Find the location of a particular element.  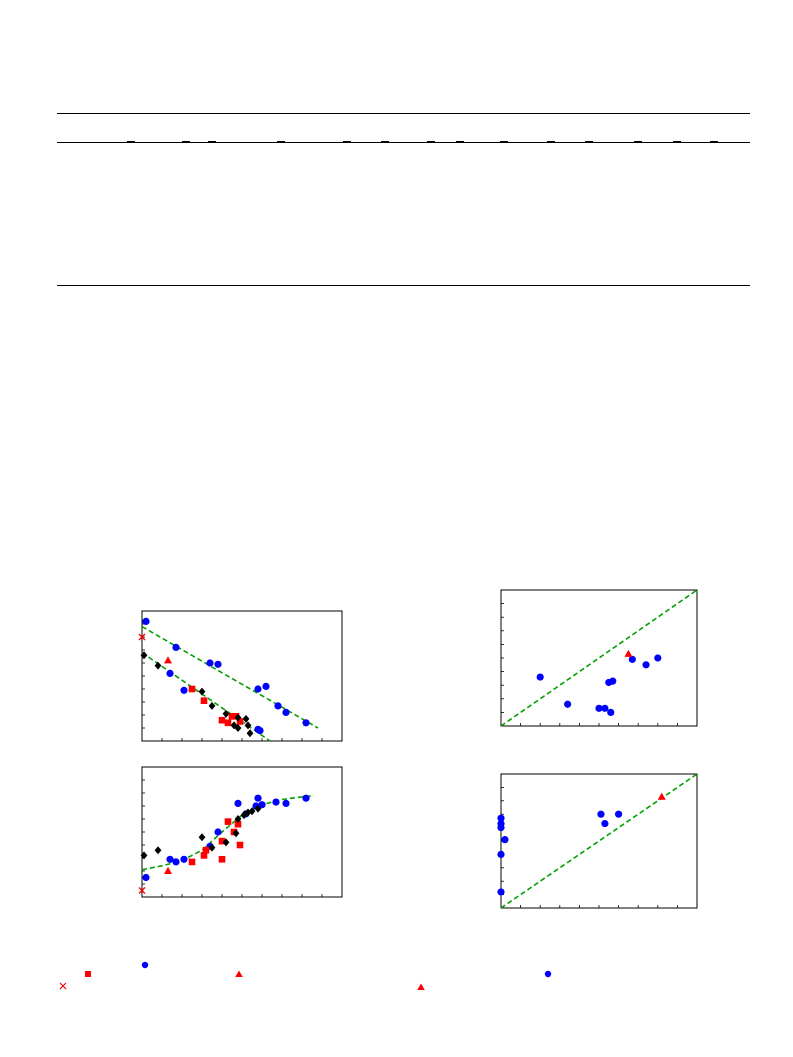

scatter-panel-bottom-left is located at coordinates (240, 832).